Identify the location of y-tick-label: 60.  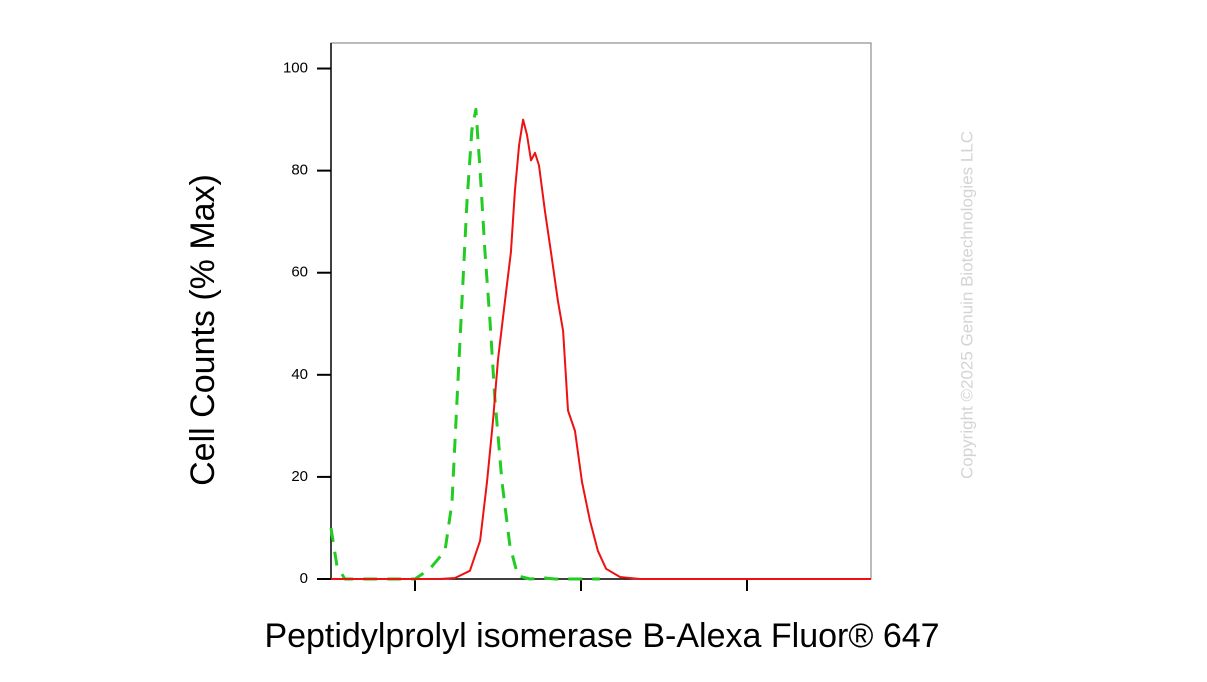
(299, 272).